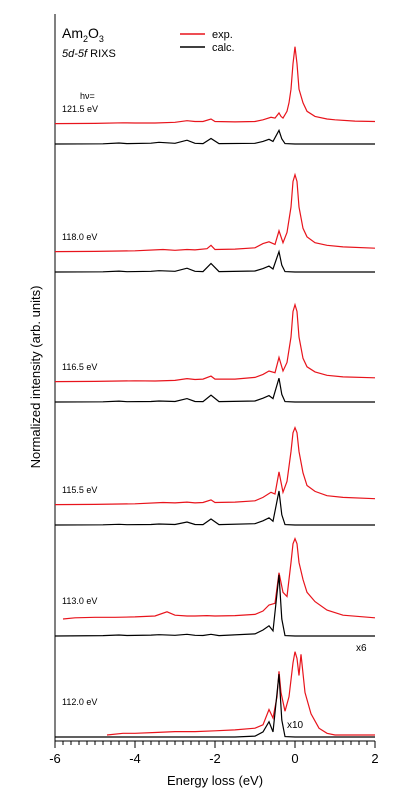 The height and width of the screenshot is (795, 415). I want to click on title-rest-part: RIXS, so click(101, 54).